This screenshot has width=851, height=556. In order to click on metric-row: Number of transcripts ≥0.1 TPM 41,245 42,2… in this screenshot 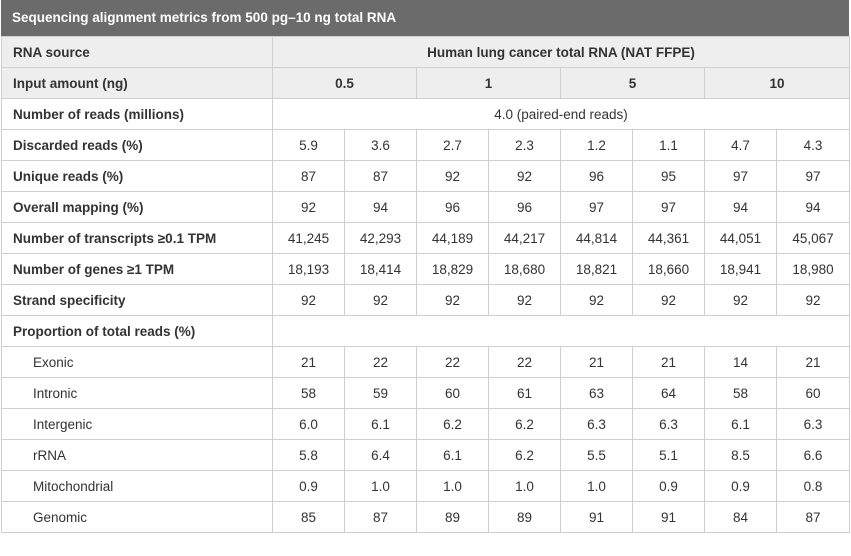, I will do `click(426, 238)`.